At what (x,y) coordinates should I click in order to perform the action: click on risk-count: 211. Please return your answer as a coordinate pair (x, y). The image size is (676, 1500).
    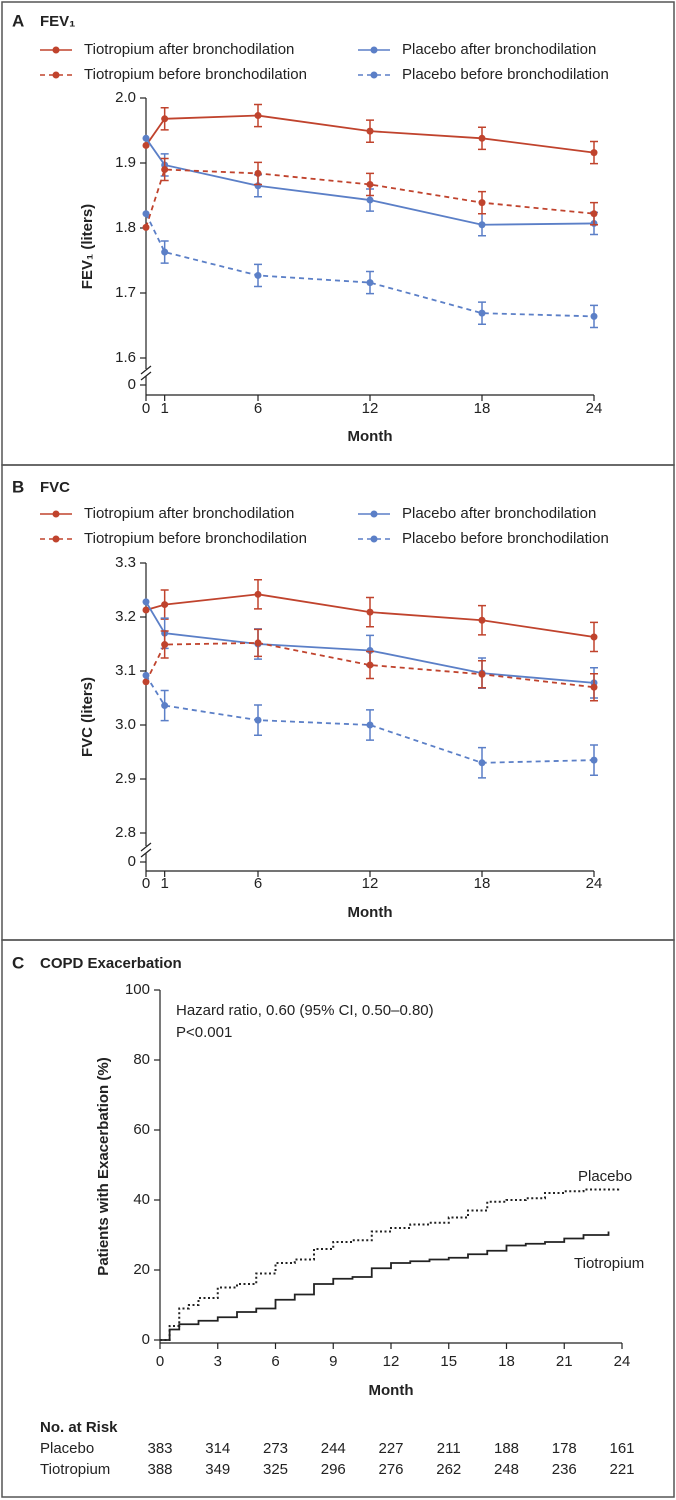
    Looking at the image, I should click on (449, 1448).